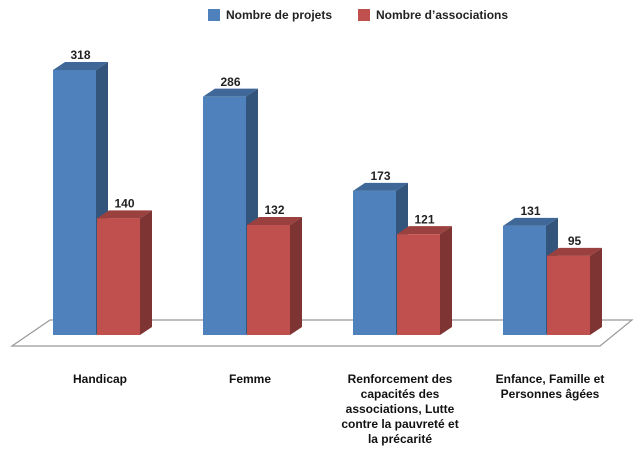  Describe the element at coordinates (442, 15) in the screenshot. I see `legend-label: Nombre d’associations` at that location.